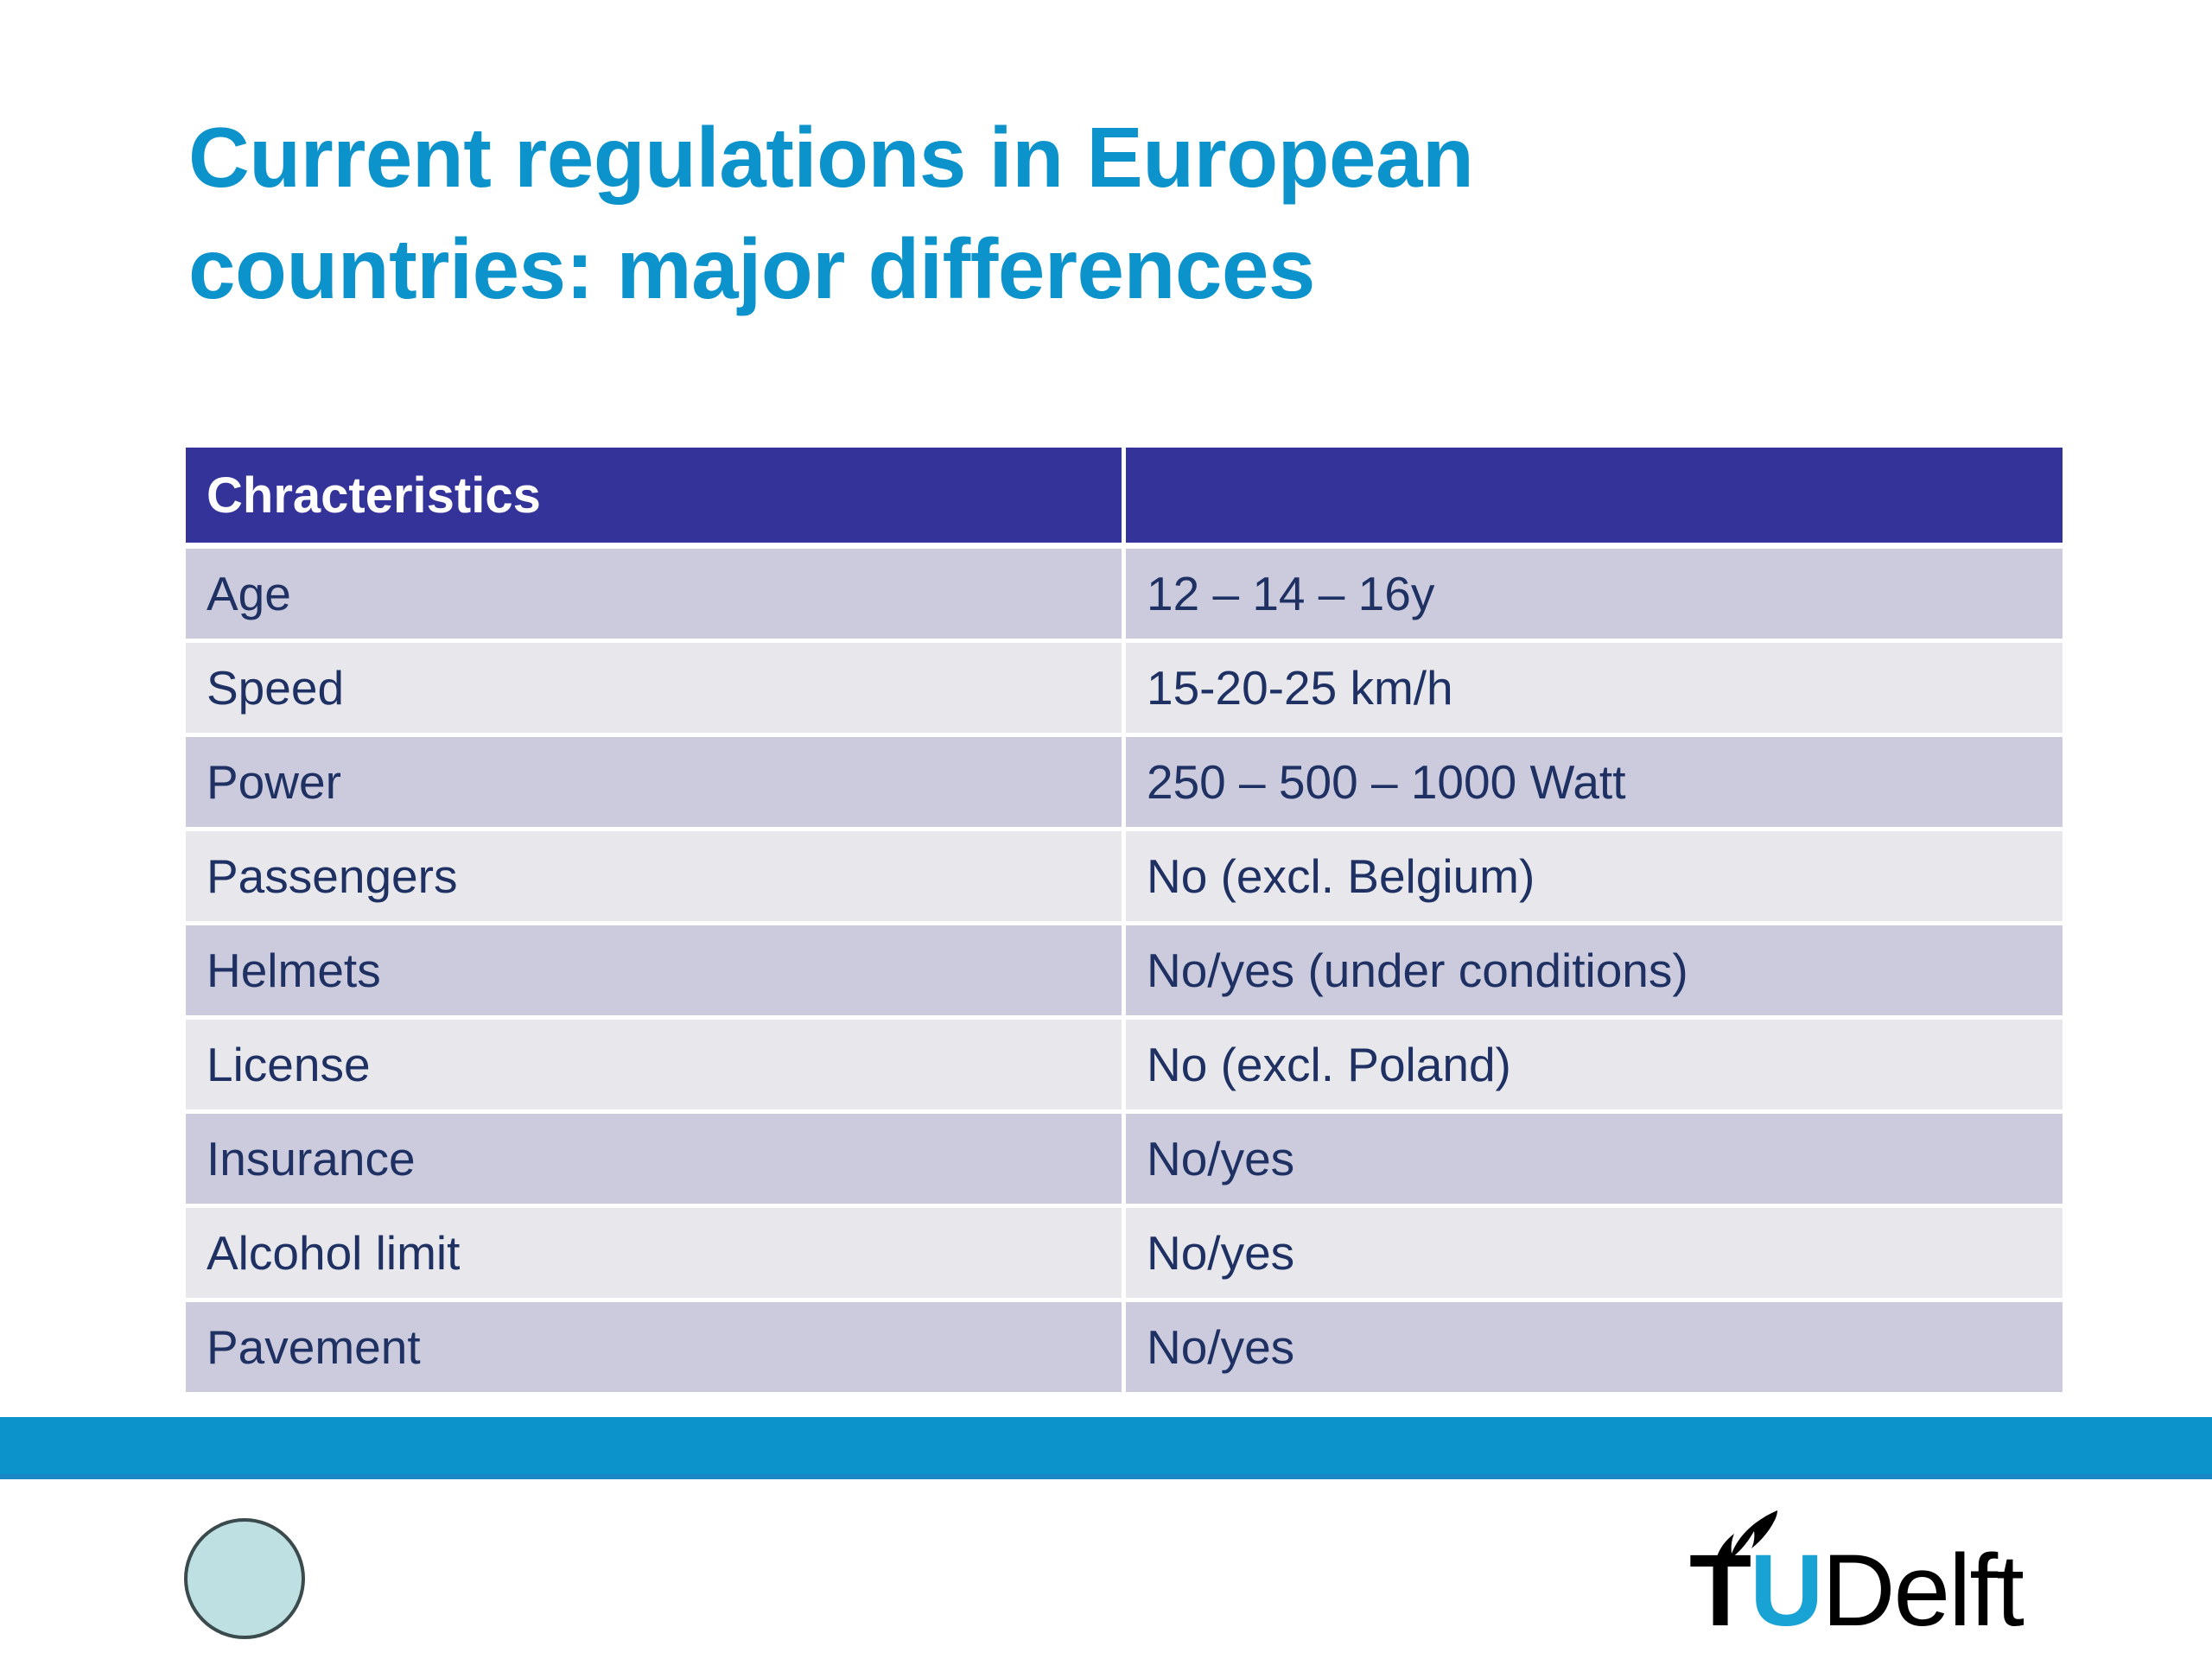  I want to click on column-header-values, so click(1594, 498).